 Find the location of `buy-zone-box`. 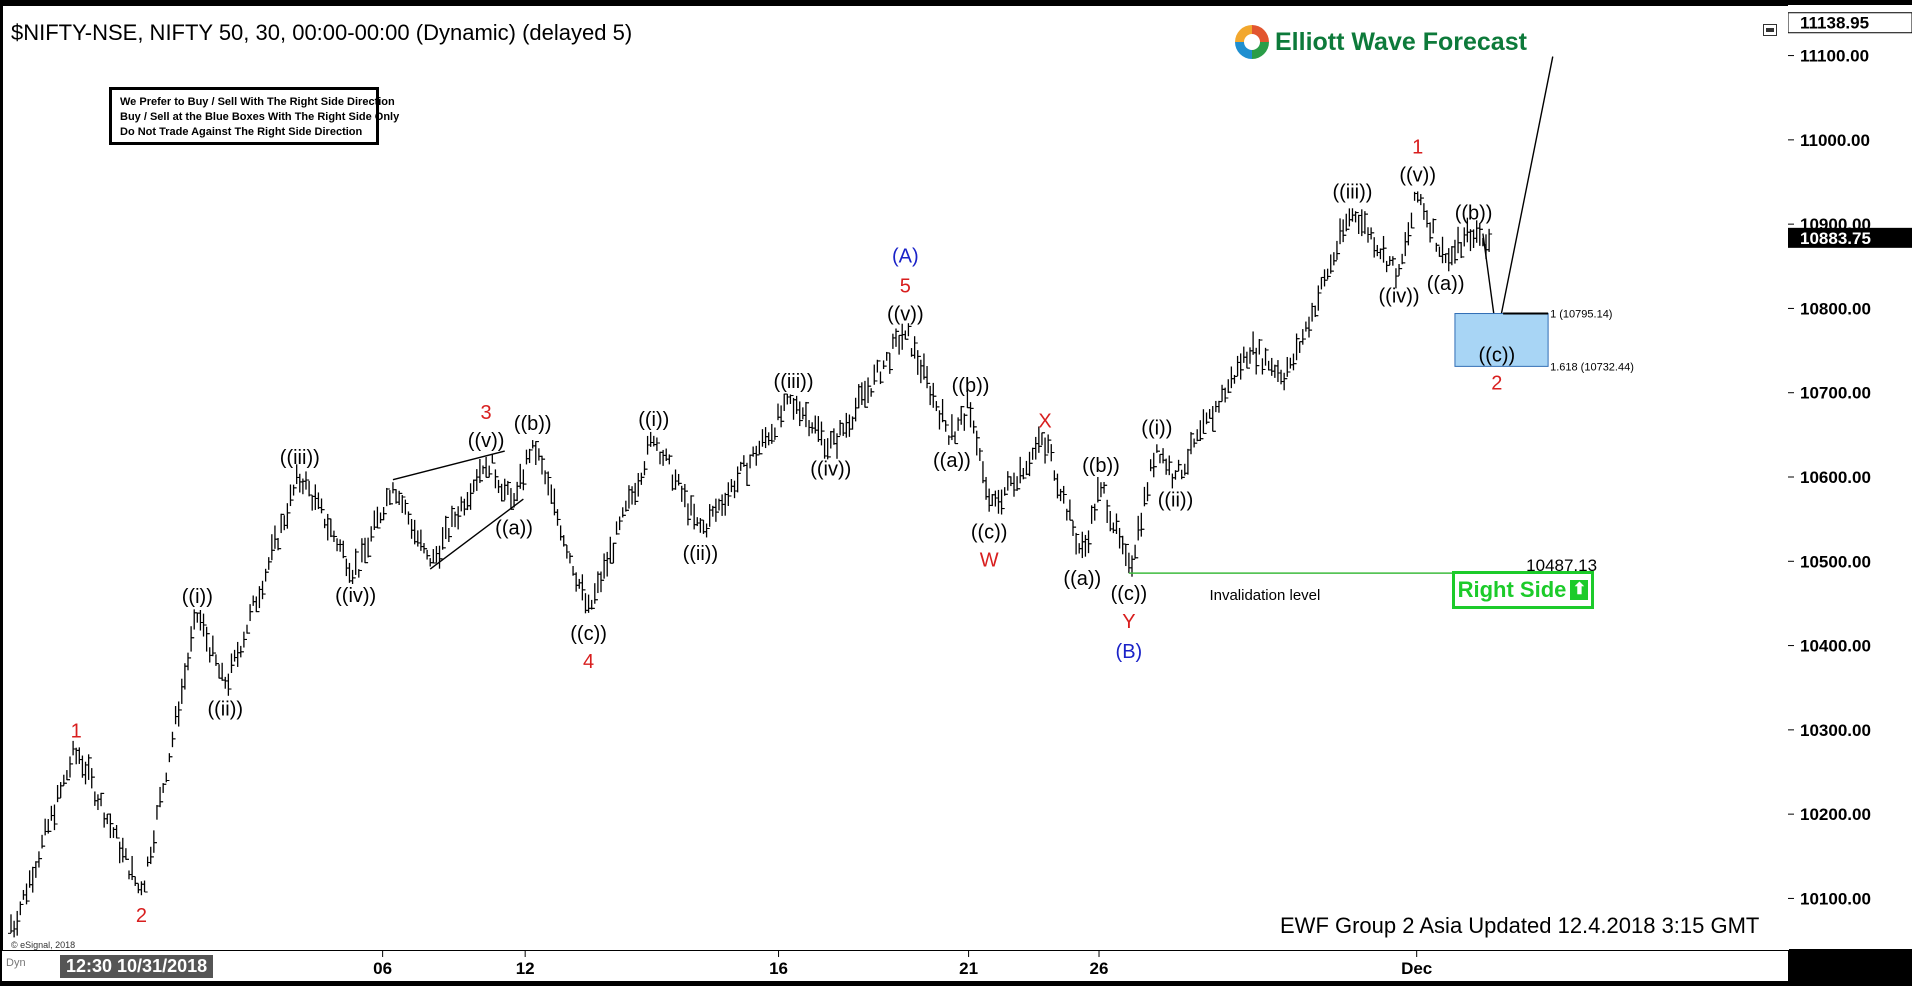

buy-zone-box is located at coordinates (1501, 340).